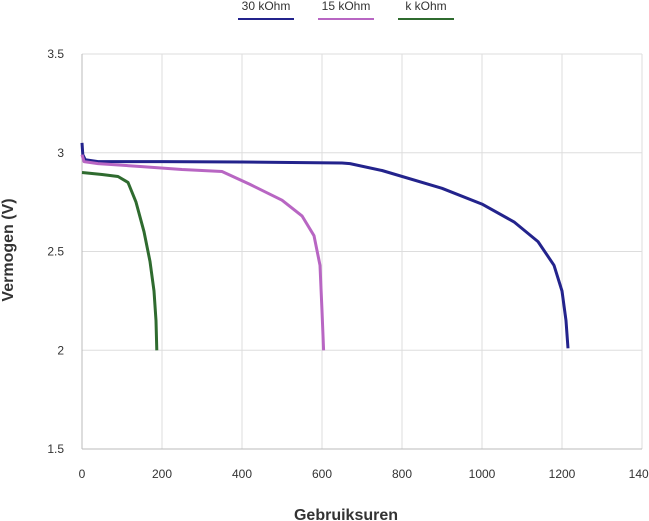  I want to click on x-tick-label: 200, so click(162, 474).